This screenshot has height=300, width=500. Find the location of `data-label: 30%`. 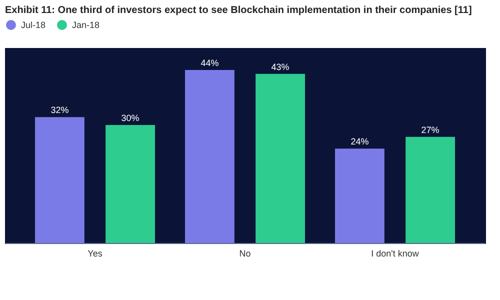

data-label: 30% is located at coordinates (130, 118).